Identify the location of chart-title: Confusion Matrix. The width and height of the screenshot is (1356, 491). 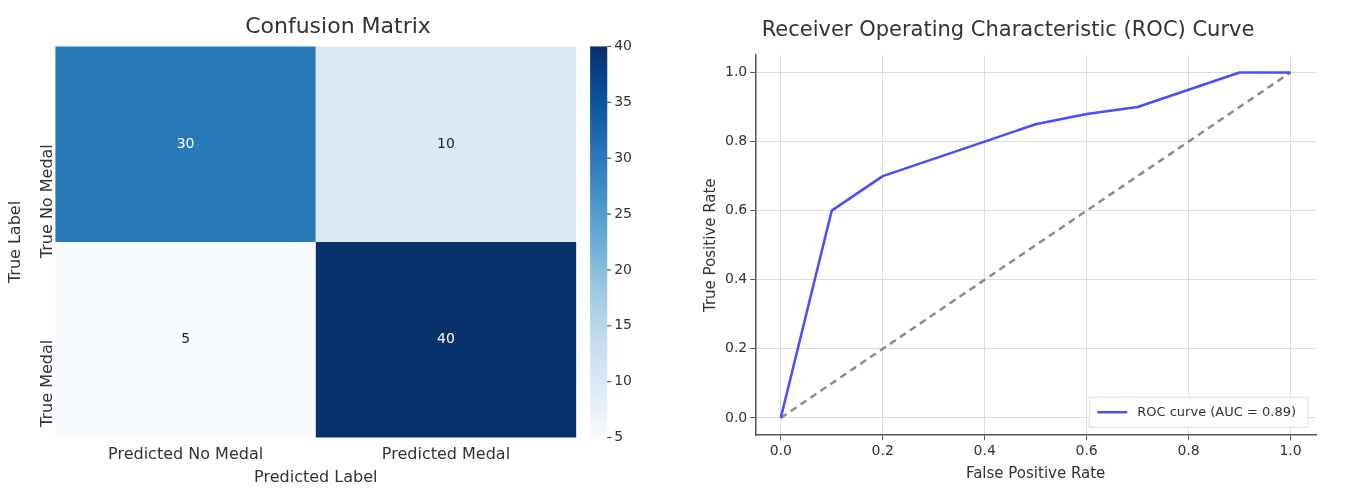
(338, 25).